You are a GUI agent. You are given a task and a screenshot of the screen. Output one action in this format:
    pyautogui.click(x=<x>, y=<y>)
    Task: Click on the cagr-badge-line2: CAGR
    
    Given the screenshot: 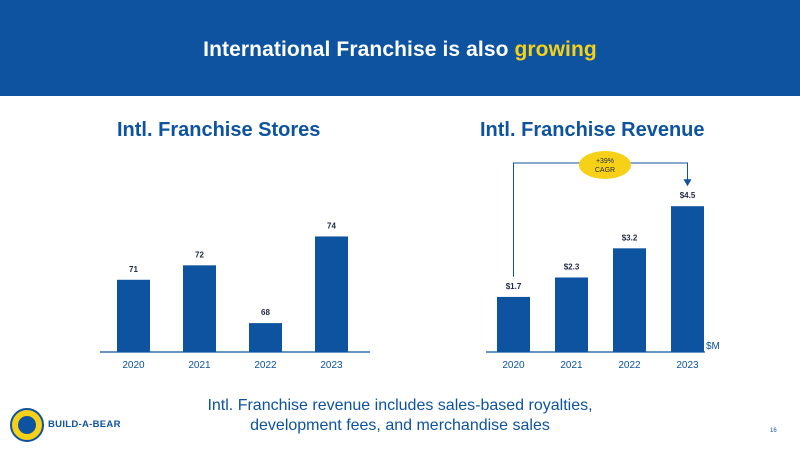 What is the action you would take?
    pyautogui.click(x=605, y=170)
    